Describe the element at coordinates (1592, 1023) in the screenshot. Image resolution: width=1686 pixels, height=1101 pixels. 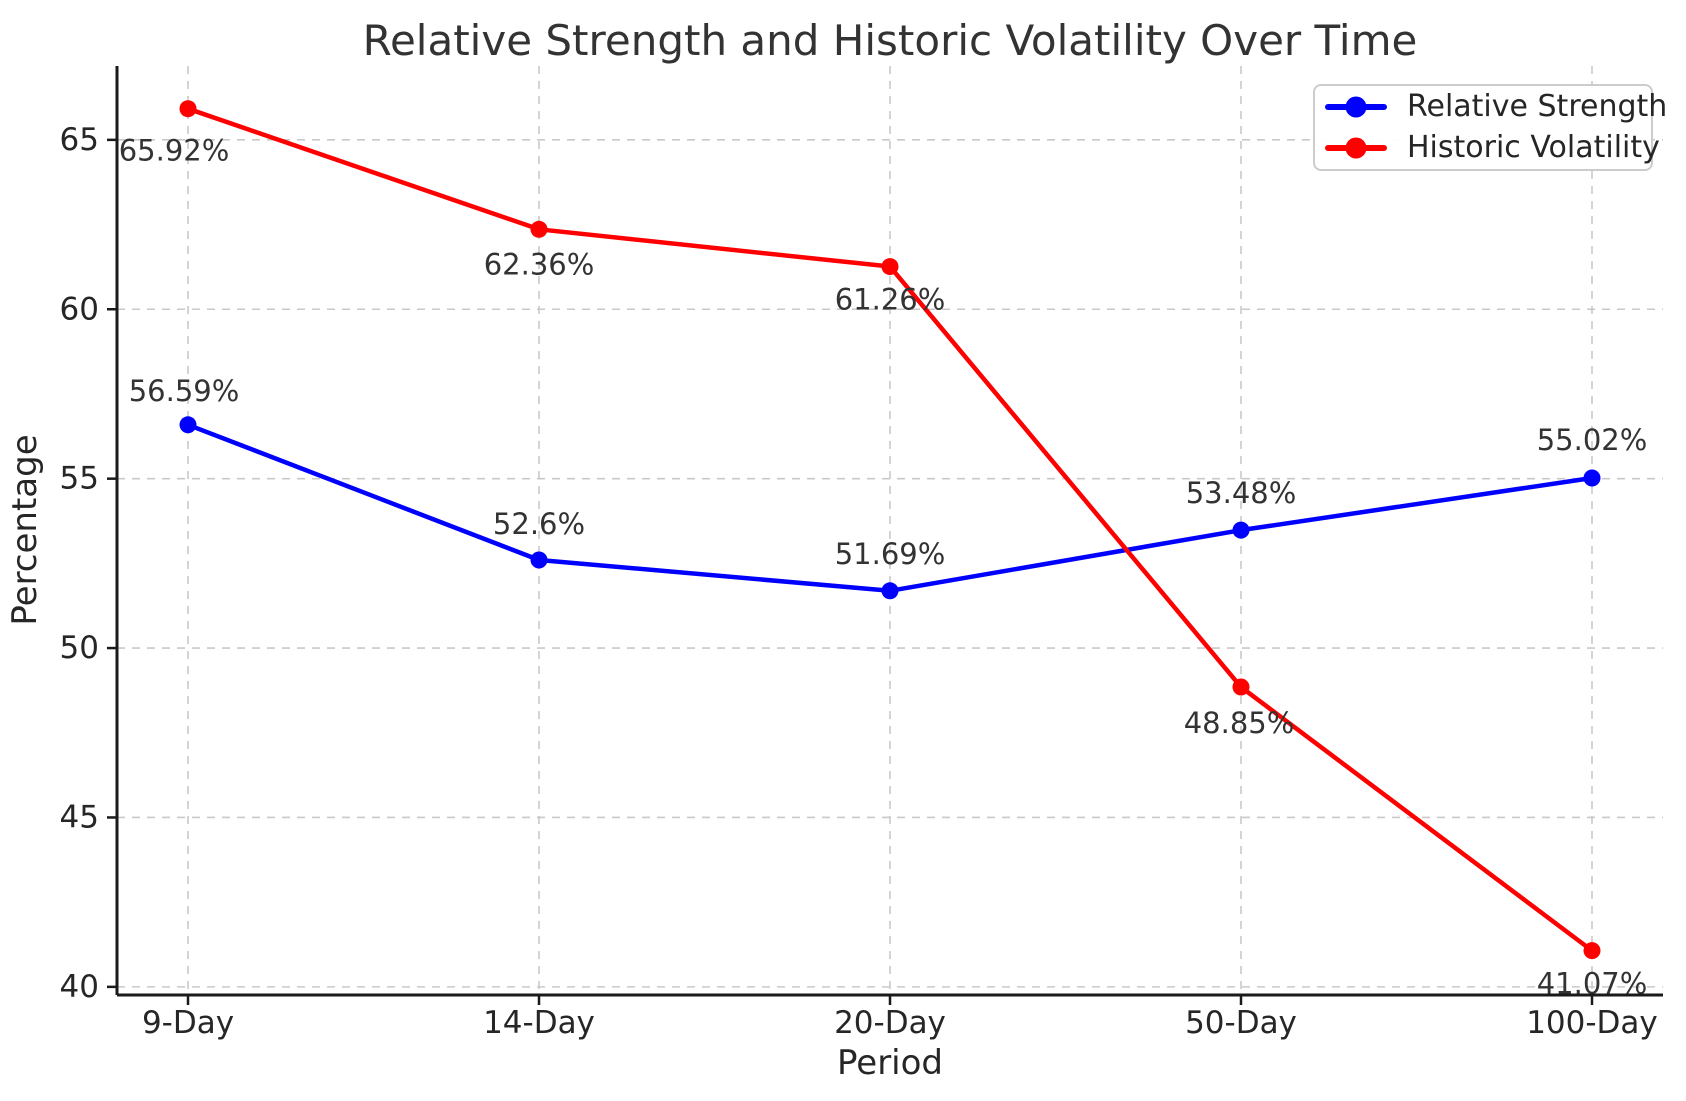
I see `x-tick-label: 100-Day` at that location.